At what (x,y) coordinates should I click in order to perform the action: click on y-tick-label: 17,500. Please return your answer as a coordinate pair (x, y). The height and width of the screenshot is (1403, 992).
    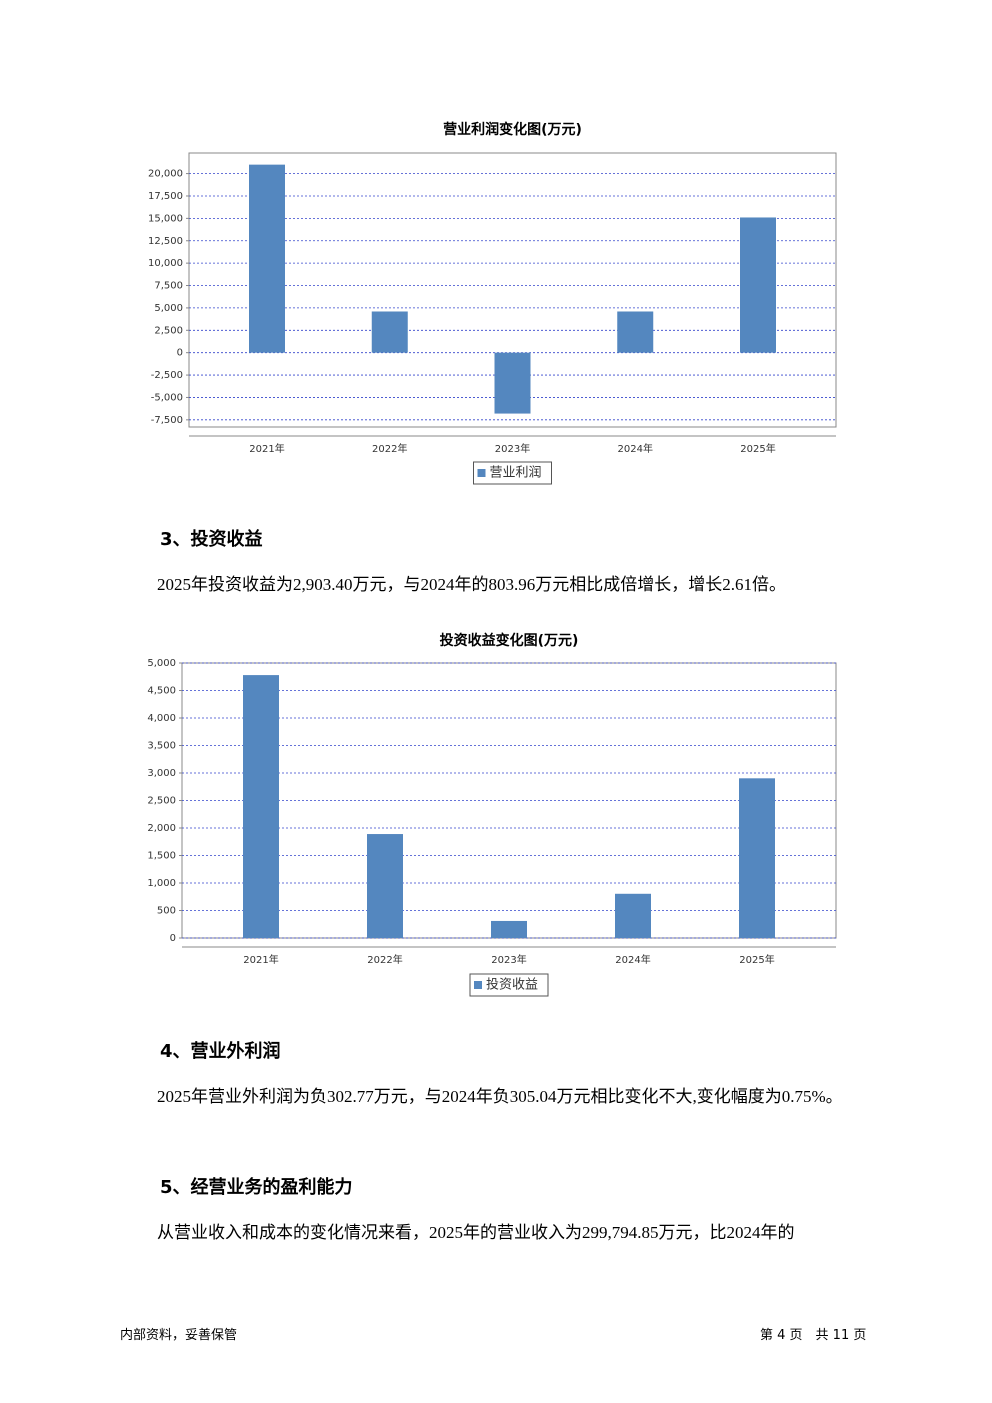
    Looking at the image, I should click on (165, 196).